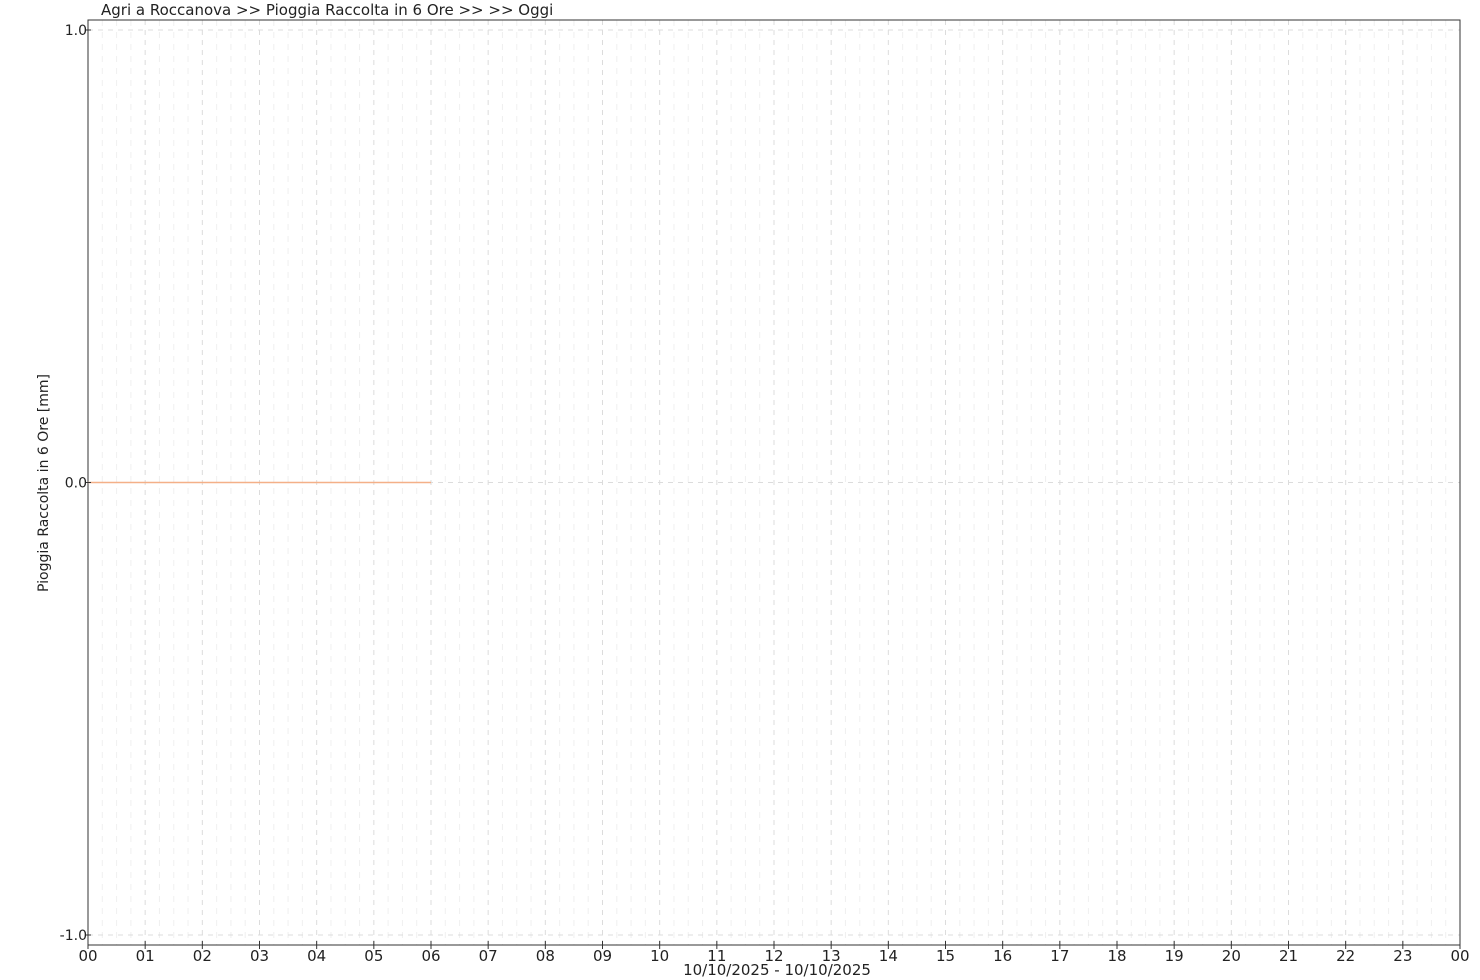 The height and width of the screenshot is (980, 1480). What do you see at coordinates (73, 936) in the screenshot?
I see `y-tick-label: -1.0` at bounding box center [73, 936].